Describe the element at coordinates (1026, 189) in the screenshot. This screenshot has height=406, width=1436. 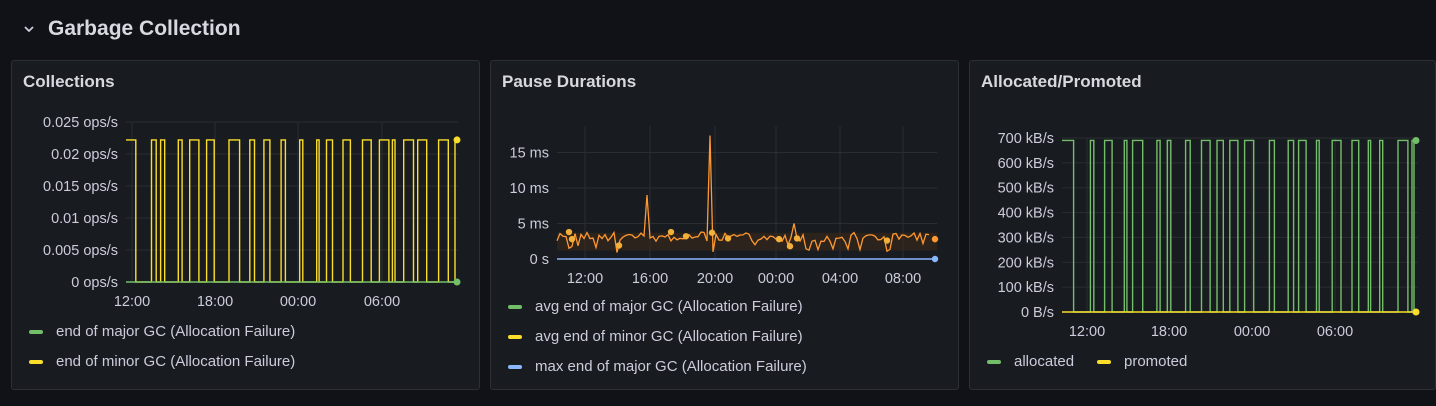
I see `y-tick-label: 500 kB/s` at that location.